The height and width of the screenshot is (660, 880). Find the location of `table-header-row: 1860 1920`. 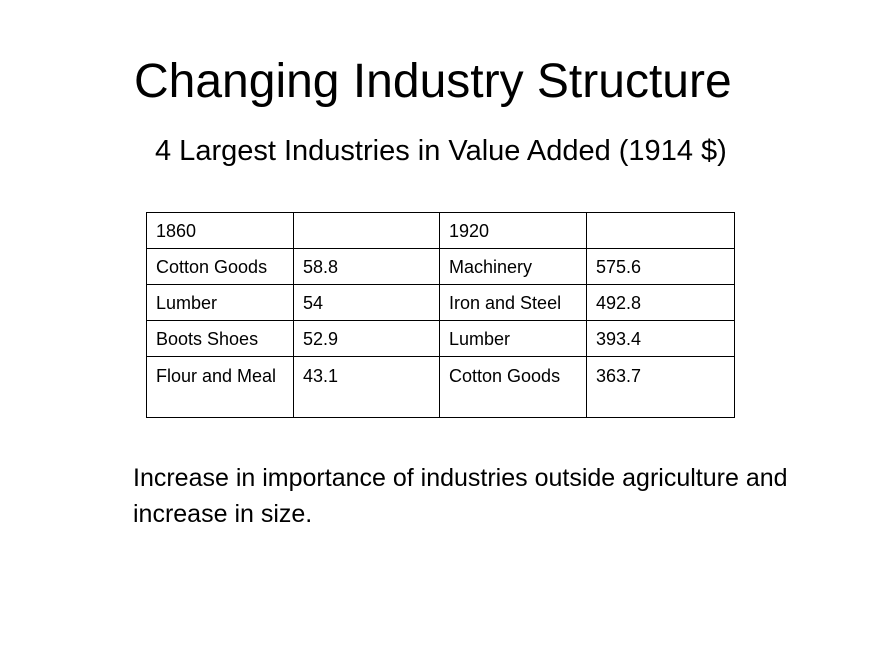

table-header-row: 1860 1920 is located at coordinates (440, 230).